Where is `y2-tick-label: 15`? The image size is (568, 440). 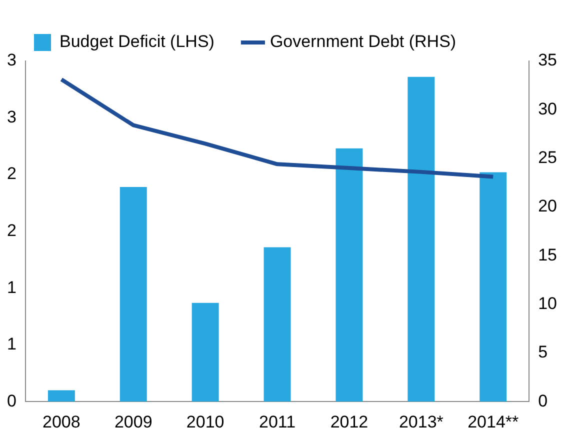
y2-tick-label: 15 is located at coordinates (548, 254).